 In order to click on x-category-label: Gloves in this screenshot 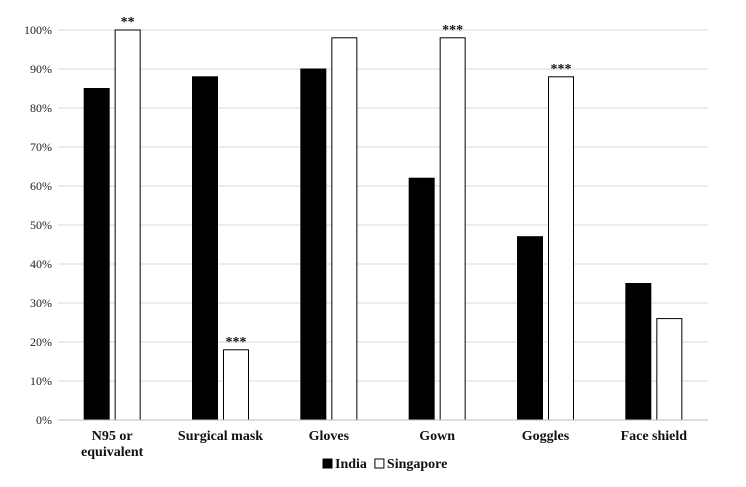, I will do `click(329, 436)`.